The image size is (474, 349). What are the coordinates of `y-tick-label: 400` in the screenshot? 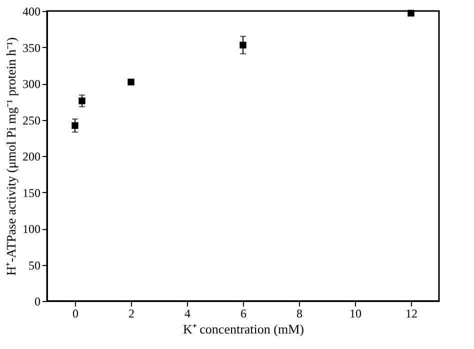 It's located at (31, 11).